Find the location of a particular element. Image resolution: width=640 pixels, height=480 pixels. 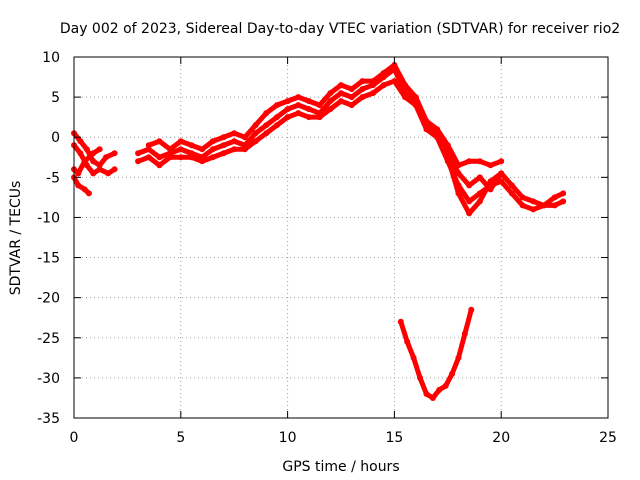

x-axis-title: GPS time / hours is located at coordinates (340, 467).